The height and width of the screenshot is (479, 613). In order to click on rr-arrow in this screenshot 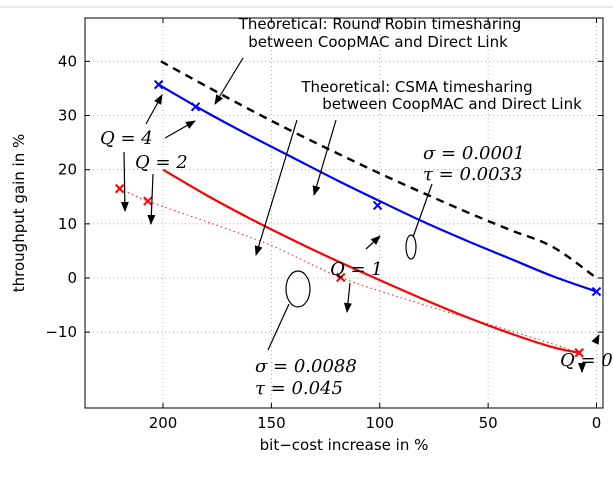, I will do `click(229, 81)`.